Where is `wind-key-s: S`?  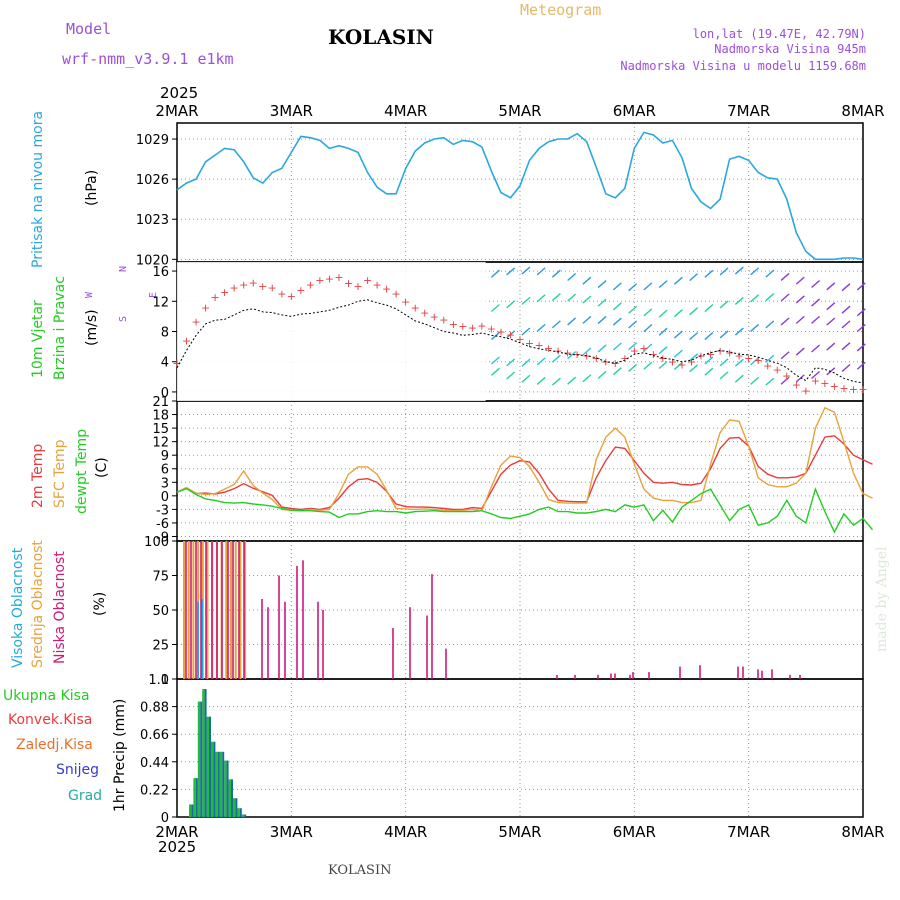 wind-key-s: S is located at coordinates (123, 319).